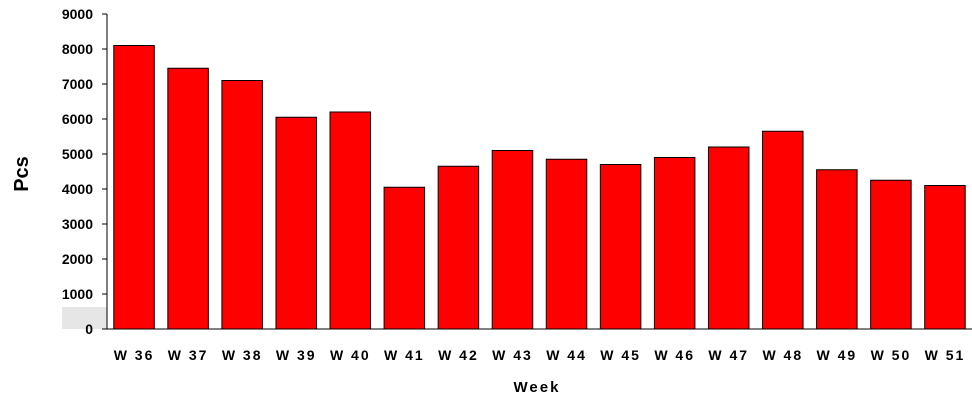  What do you see at coordinates (620, 355) in the screenshot?
I see `x-tick-label: W 45` at bounding box center [620, 355].